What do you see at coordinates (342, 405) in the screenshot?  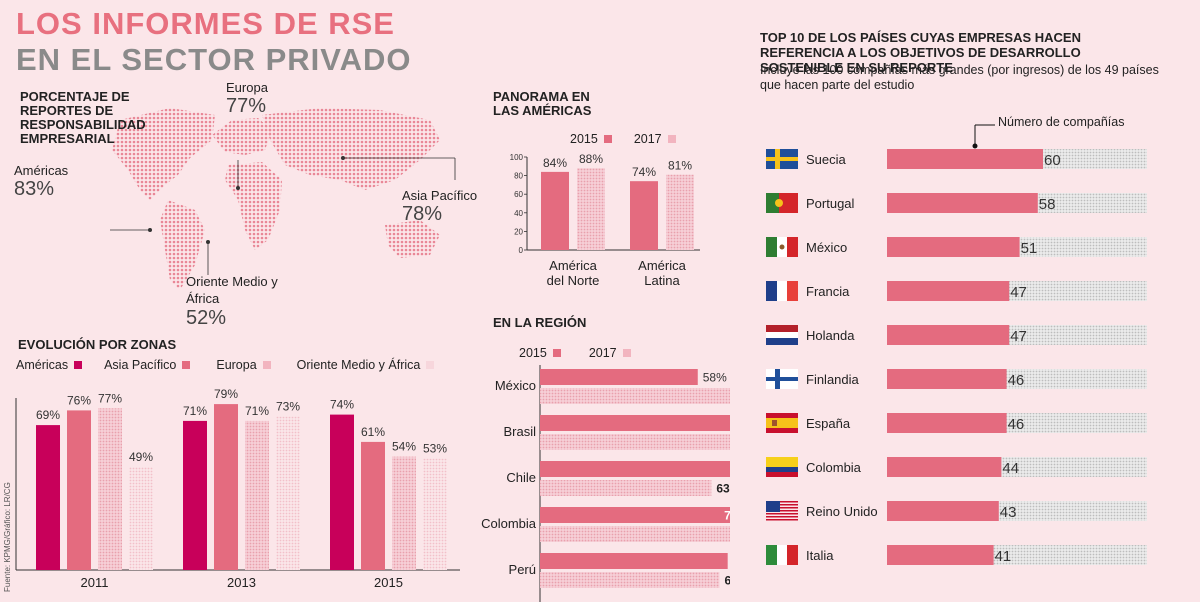 I see `data-label: 74%` at bounding box center [342, 405].